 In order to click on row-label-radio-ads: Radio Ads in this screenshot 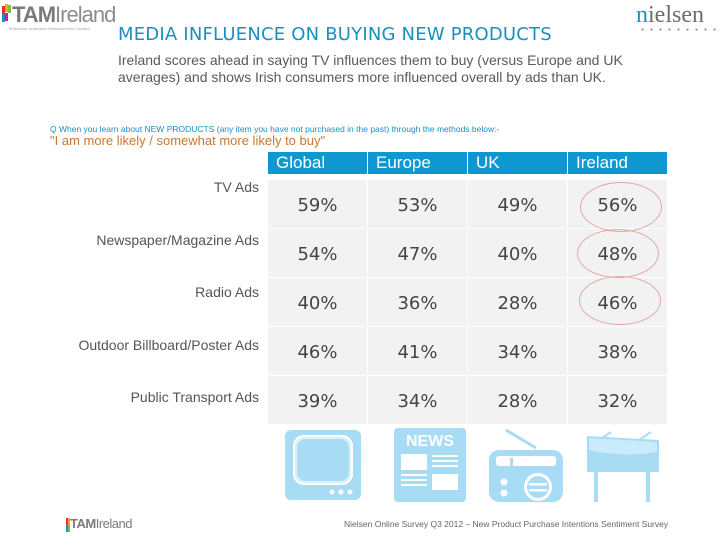, I will do `click(227, 292)`.